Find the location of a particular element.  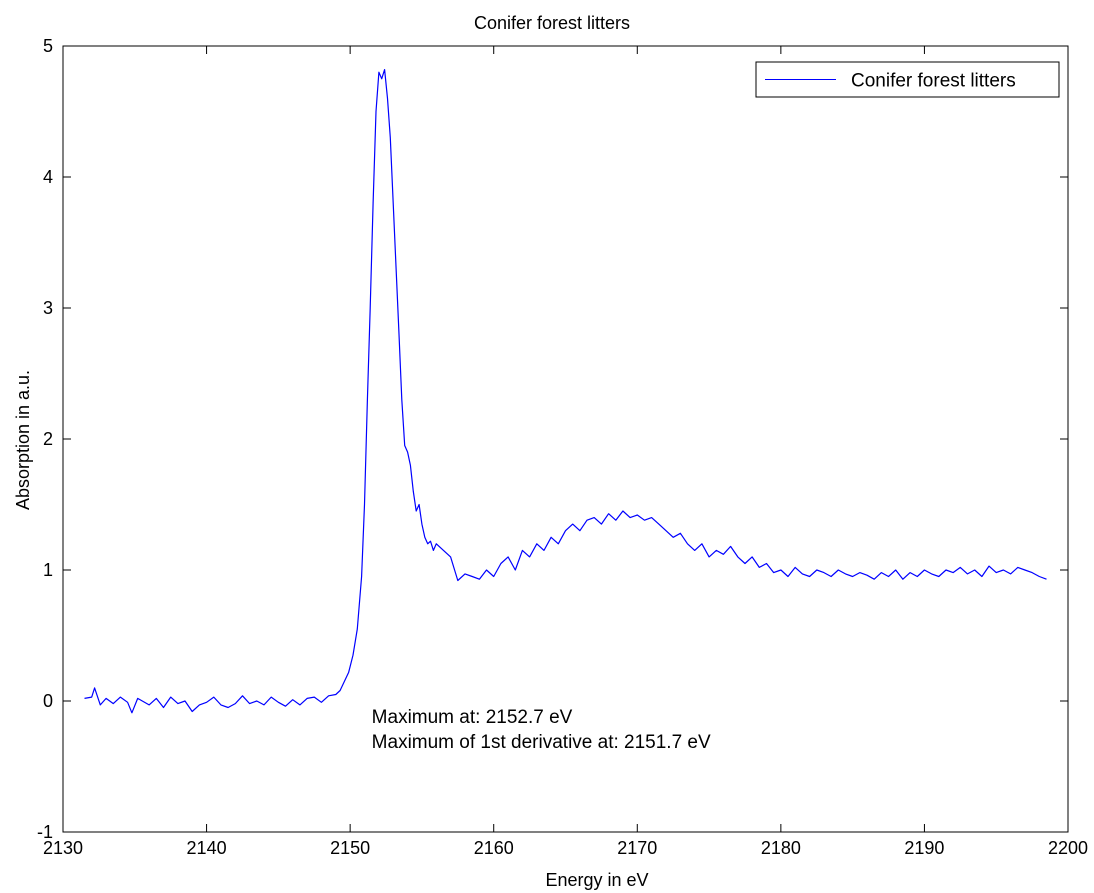

x-tick-label: 2130 is located at coordinates (63, 848).